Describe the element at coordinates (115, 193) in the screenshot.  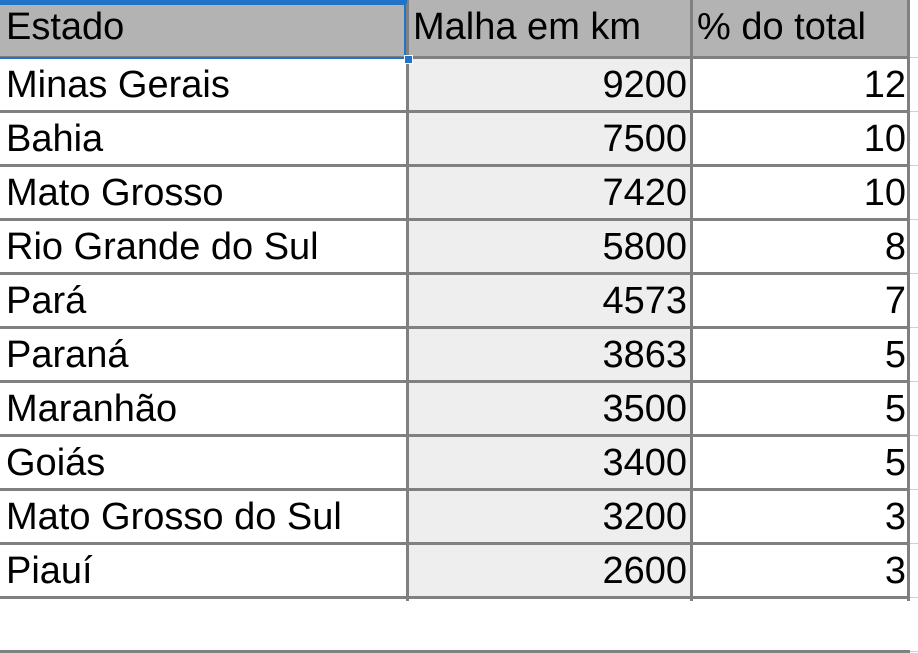
I see `cell-estado: Mato Grosso` at that location.